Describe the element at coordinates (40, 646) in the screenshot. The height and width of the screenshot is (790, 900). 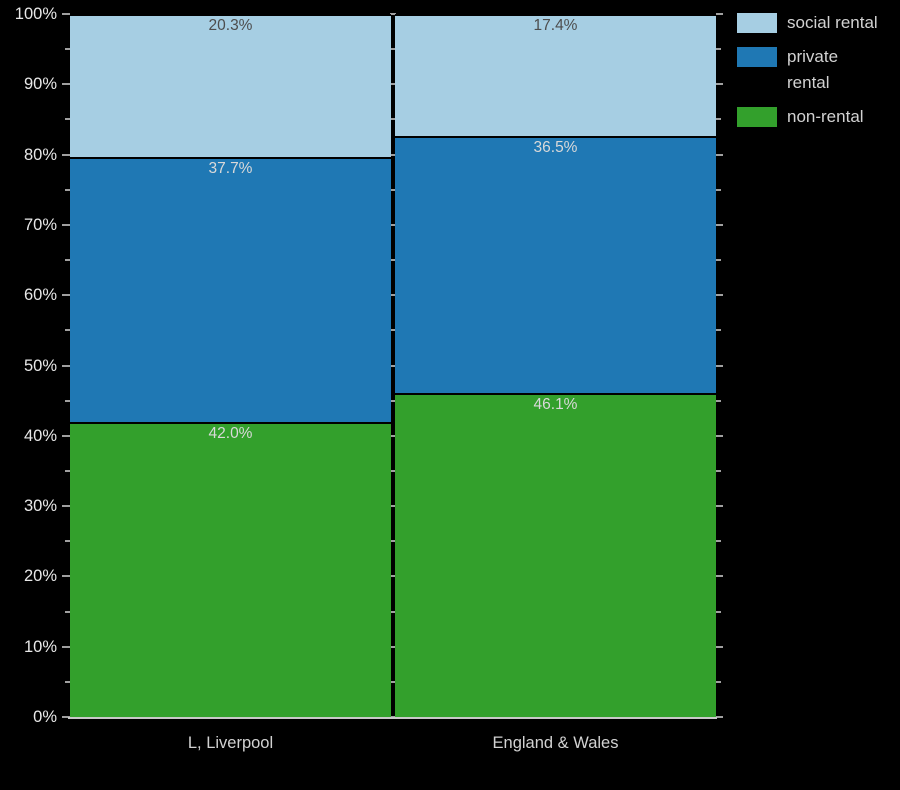
I see `y-axis-tick-label: 10%` at that location.